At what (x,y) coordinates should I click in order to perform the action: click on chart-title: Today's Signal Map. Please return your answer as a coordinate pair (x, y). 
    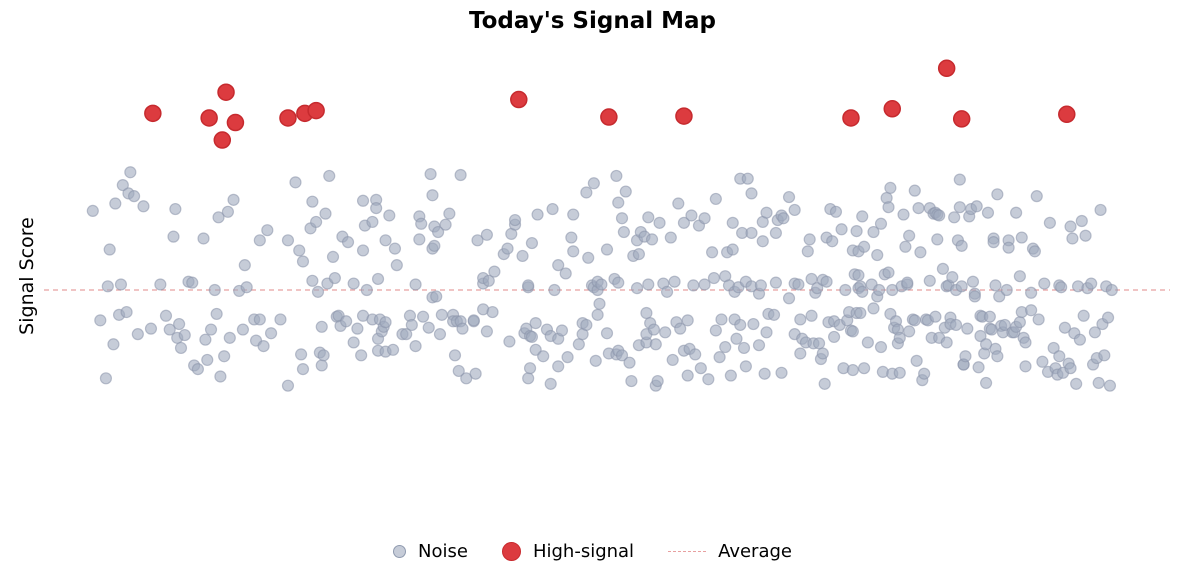
    Looking at the image, I should click on (592, 21).